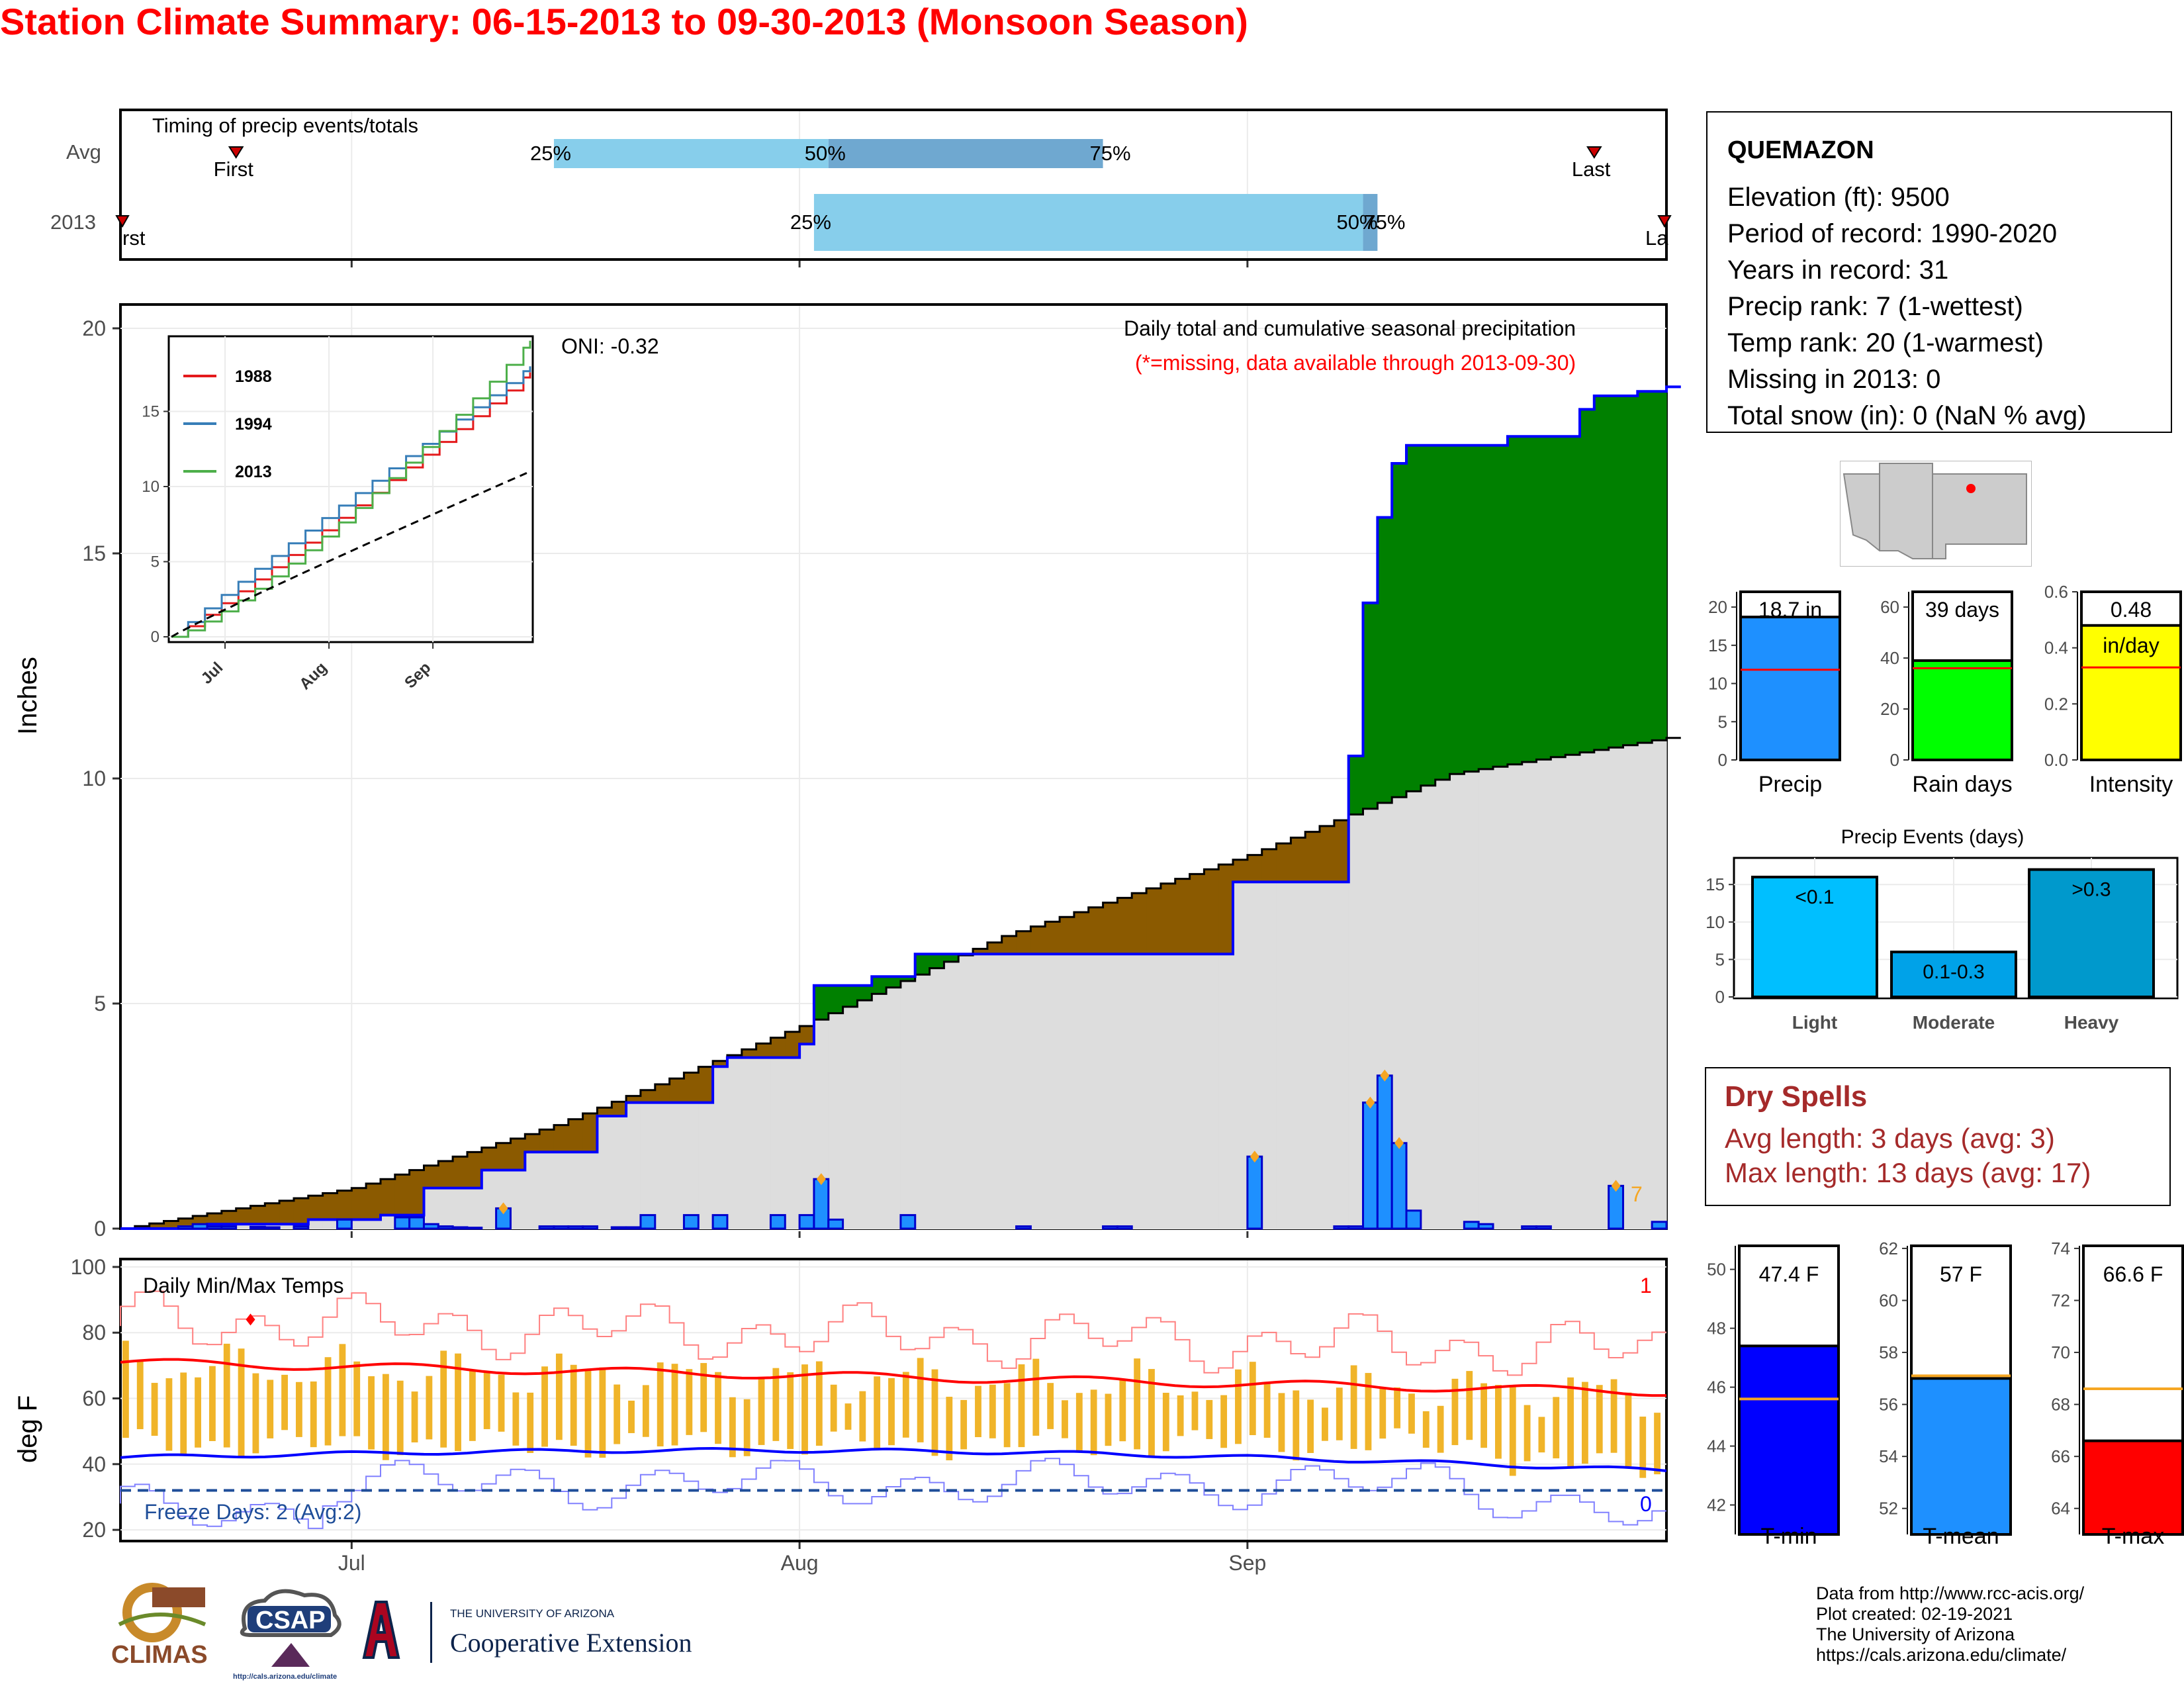 This screenshot has height=1688, width=2184. What do you see at coordinates (236, 152) in the screenshot?
I see `first-marker` at bounding box center [236, 152].